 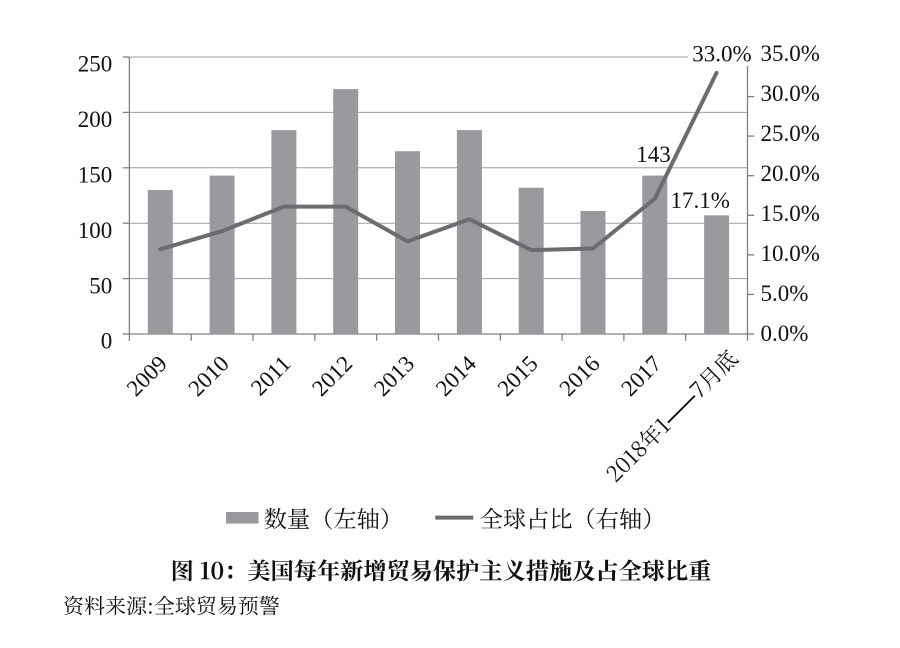 What do you see at coordinates (790, 213) in the screenshot?
I see `svg-text: 15.0%` at bounding box center [790, 213].